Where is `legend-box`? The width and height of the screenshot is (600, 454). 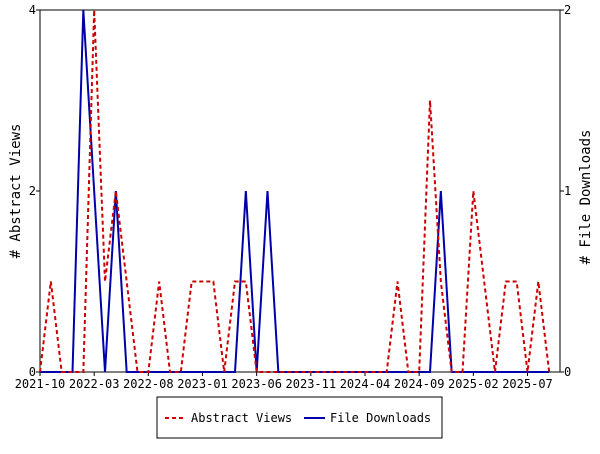
legend-box is located at coordinates (299, 417).